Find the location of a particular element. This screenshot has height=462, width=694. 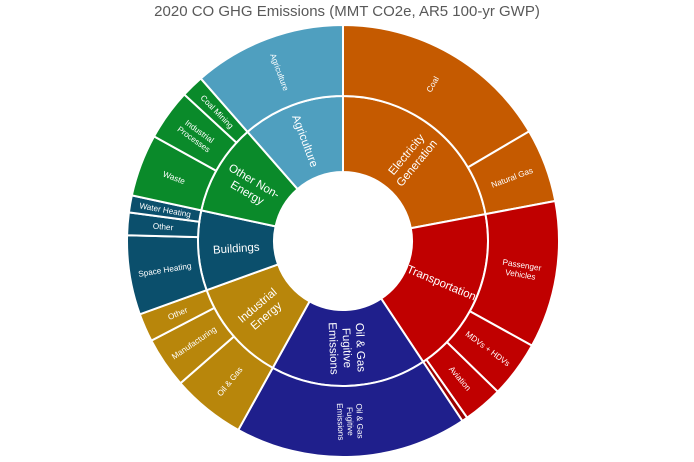

segment-label-buildings-other: Other is located at coordinates (162, 227).